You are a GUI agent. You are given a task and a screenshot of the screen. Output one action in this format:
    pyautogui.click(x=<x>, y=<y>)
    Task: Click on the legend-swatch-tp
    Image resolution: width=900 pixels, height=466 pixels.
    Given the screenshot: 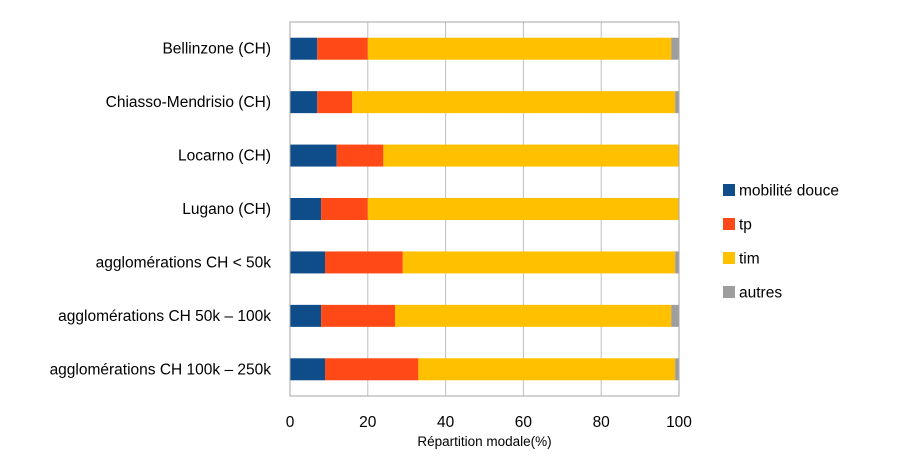 What is the action you would take?
    pyautogui.click(x=729, y=224)
    